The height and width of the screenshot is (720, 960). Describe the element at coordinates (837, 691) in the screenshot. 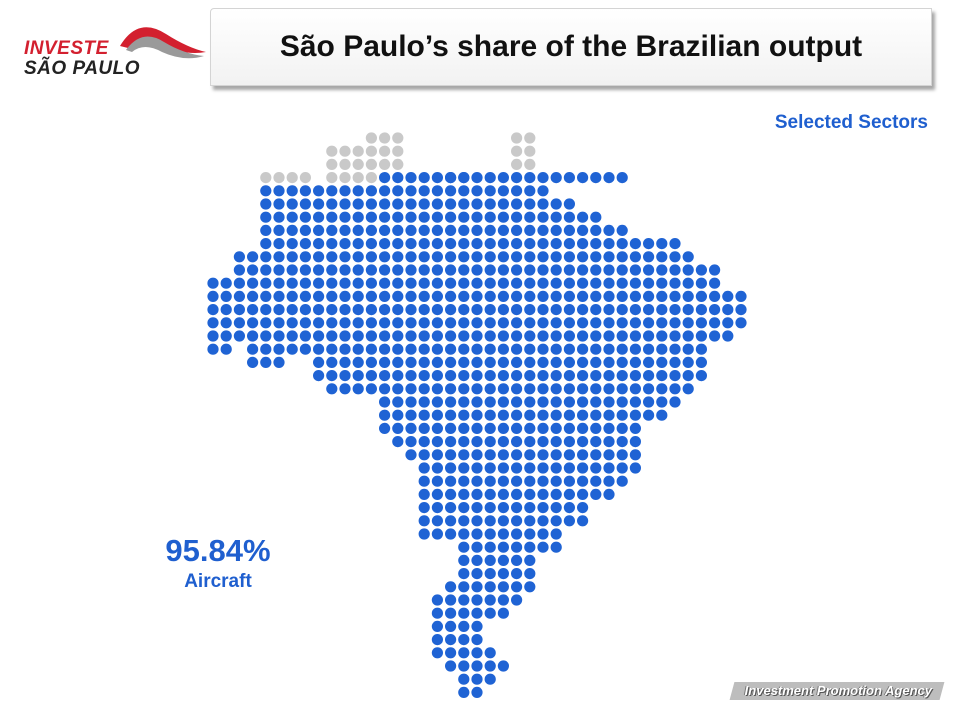

I see `footer-tagline: Investment Promotion Agency` at that location.